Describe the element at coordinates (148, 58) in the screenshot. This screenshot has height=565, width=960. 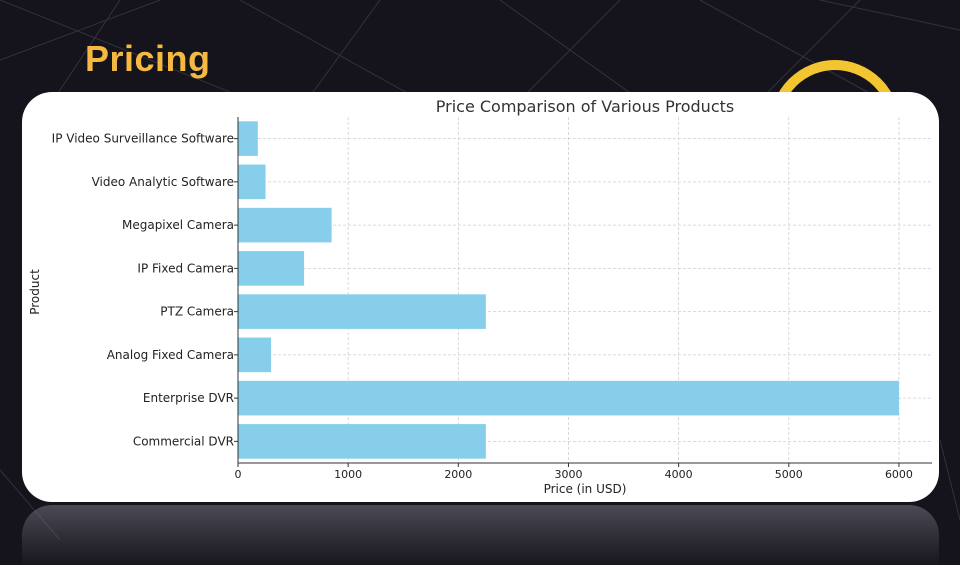
I see `slide-title: Pricing` at that location.